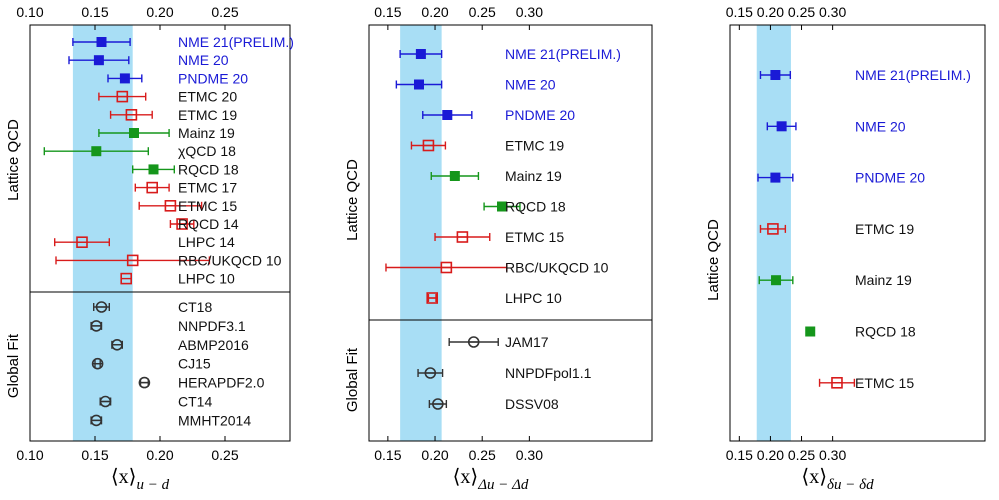  Describe the element at coordinates (140, 479) in the screenshot. I see `x-axis-title: ⟨x⟩u − d` at that location.